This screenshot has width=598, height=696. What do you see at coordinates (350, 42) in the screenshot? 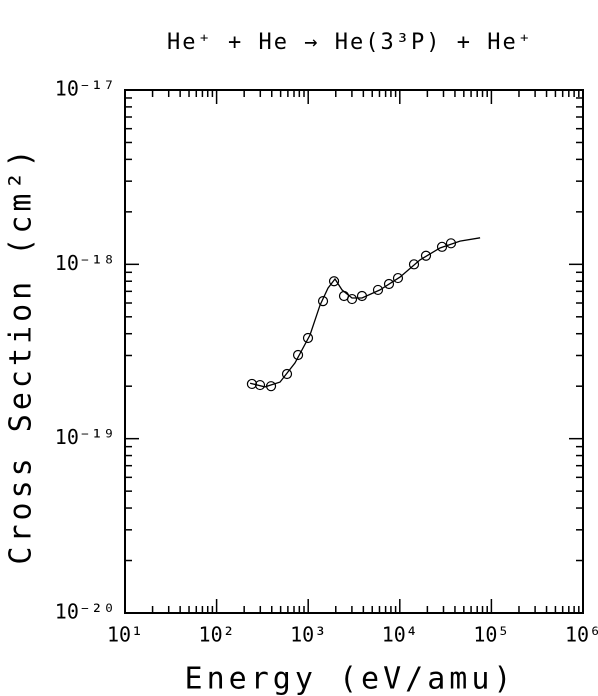
I see `chart-title: He⁺ + He → He(3³P) + He⁺` at bounding box center [350, 42].